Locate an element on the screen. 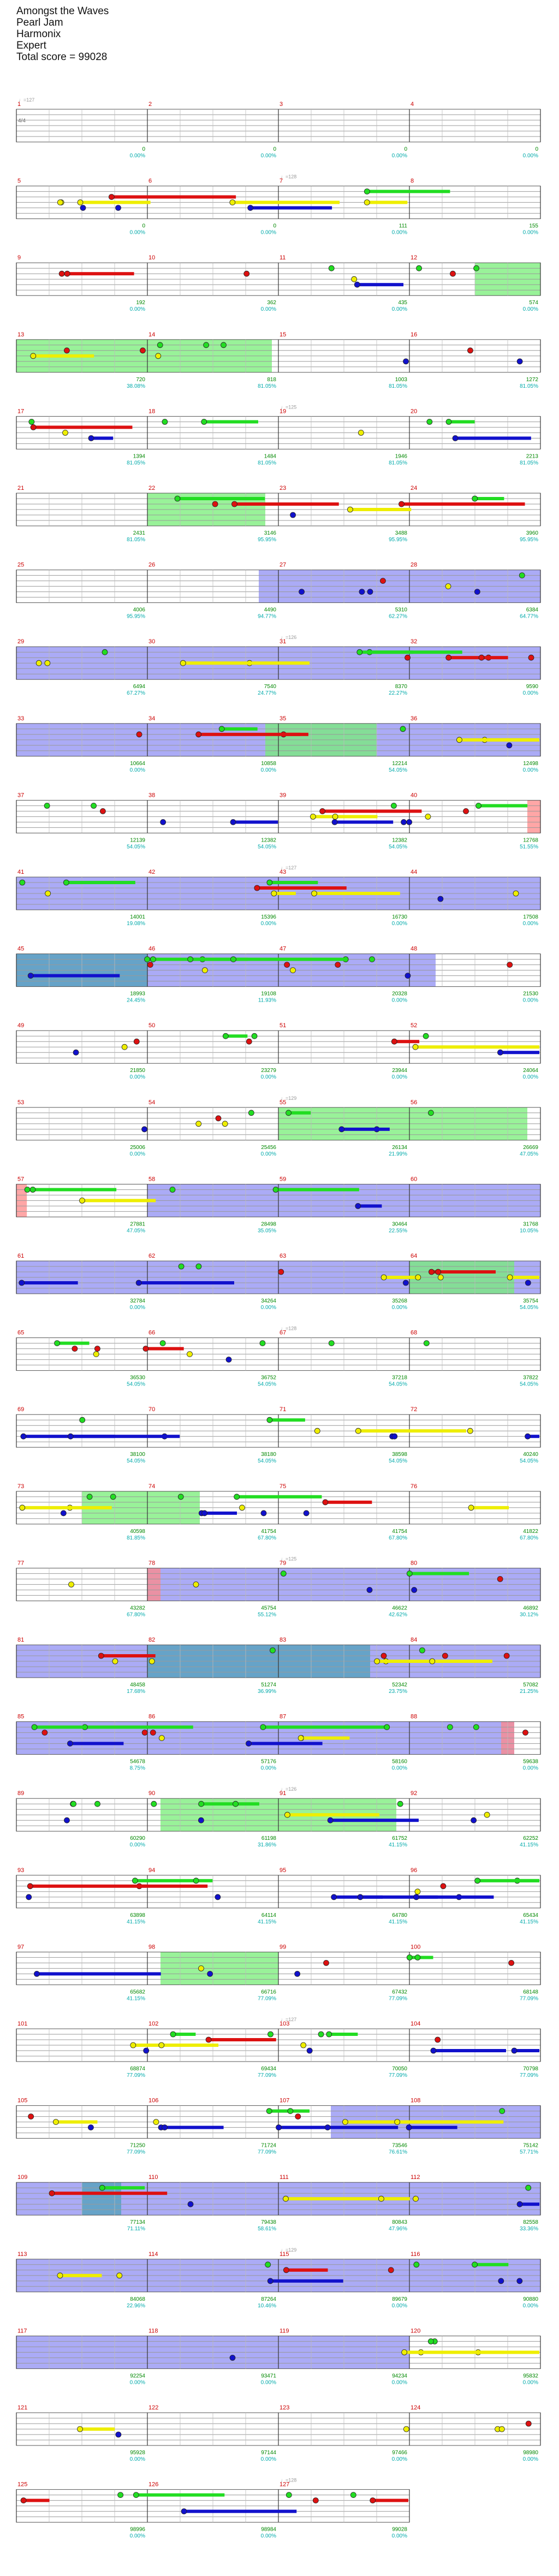  measure-score: 95832 is located at coordinates (530, 2376).